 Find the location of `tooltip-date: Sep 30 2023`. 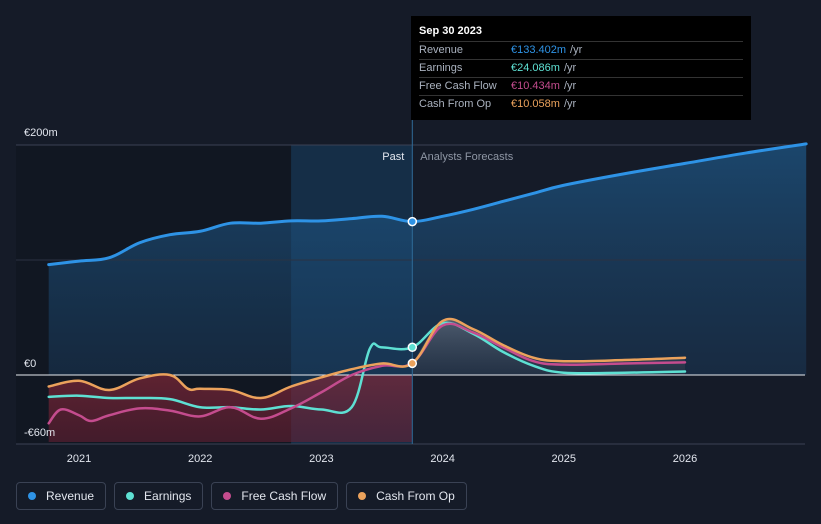

tooltip-date: Sep 30 2023 is located at coordinates (450, 31).